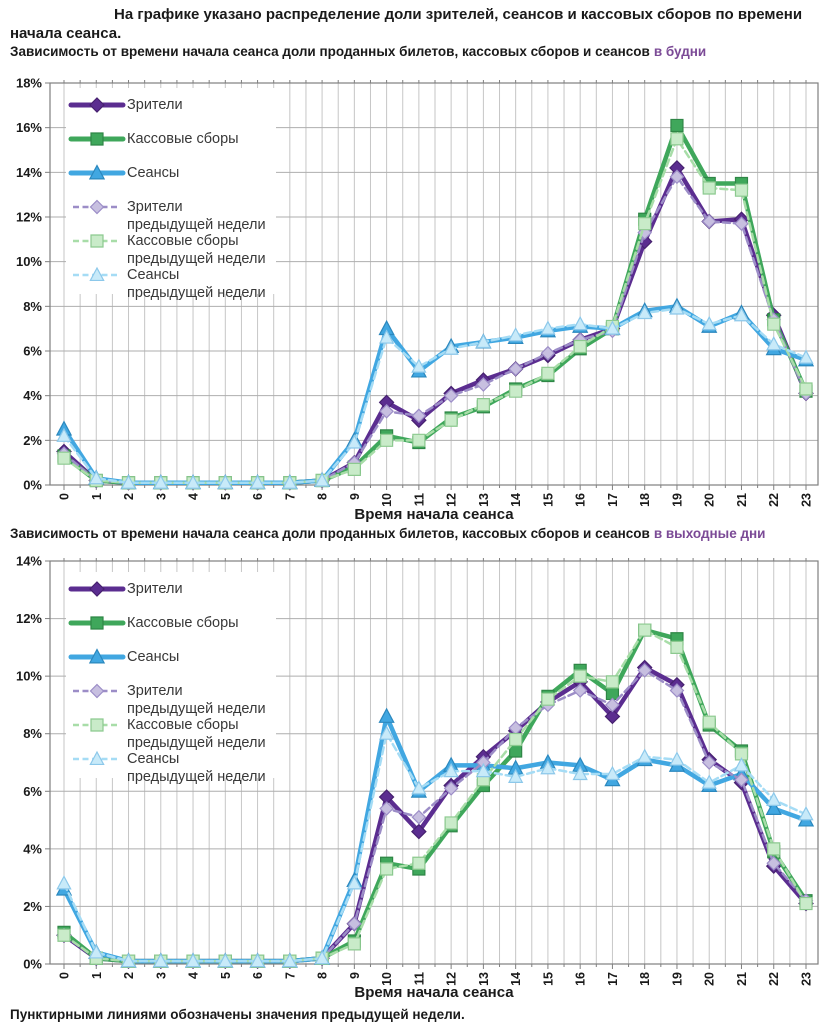 Image resolution: width=836 pixels, height=1024 pixels. Describe the element at coordinates (66, 33) in the screenshot. I see `intro-line2: начала сеанса.` at that location.